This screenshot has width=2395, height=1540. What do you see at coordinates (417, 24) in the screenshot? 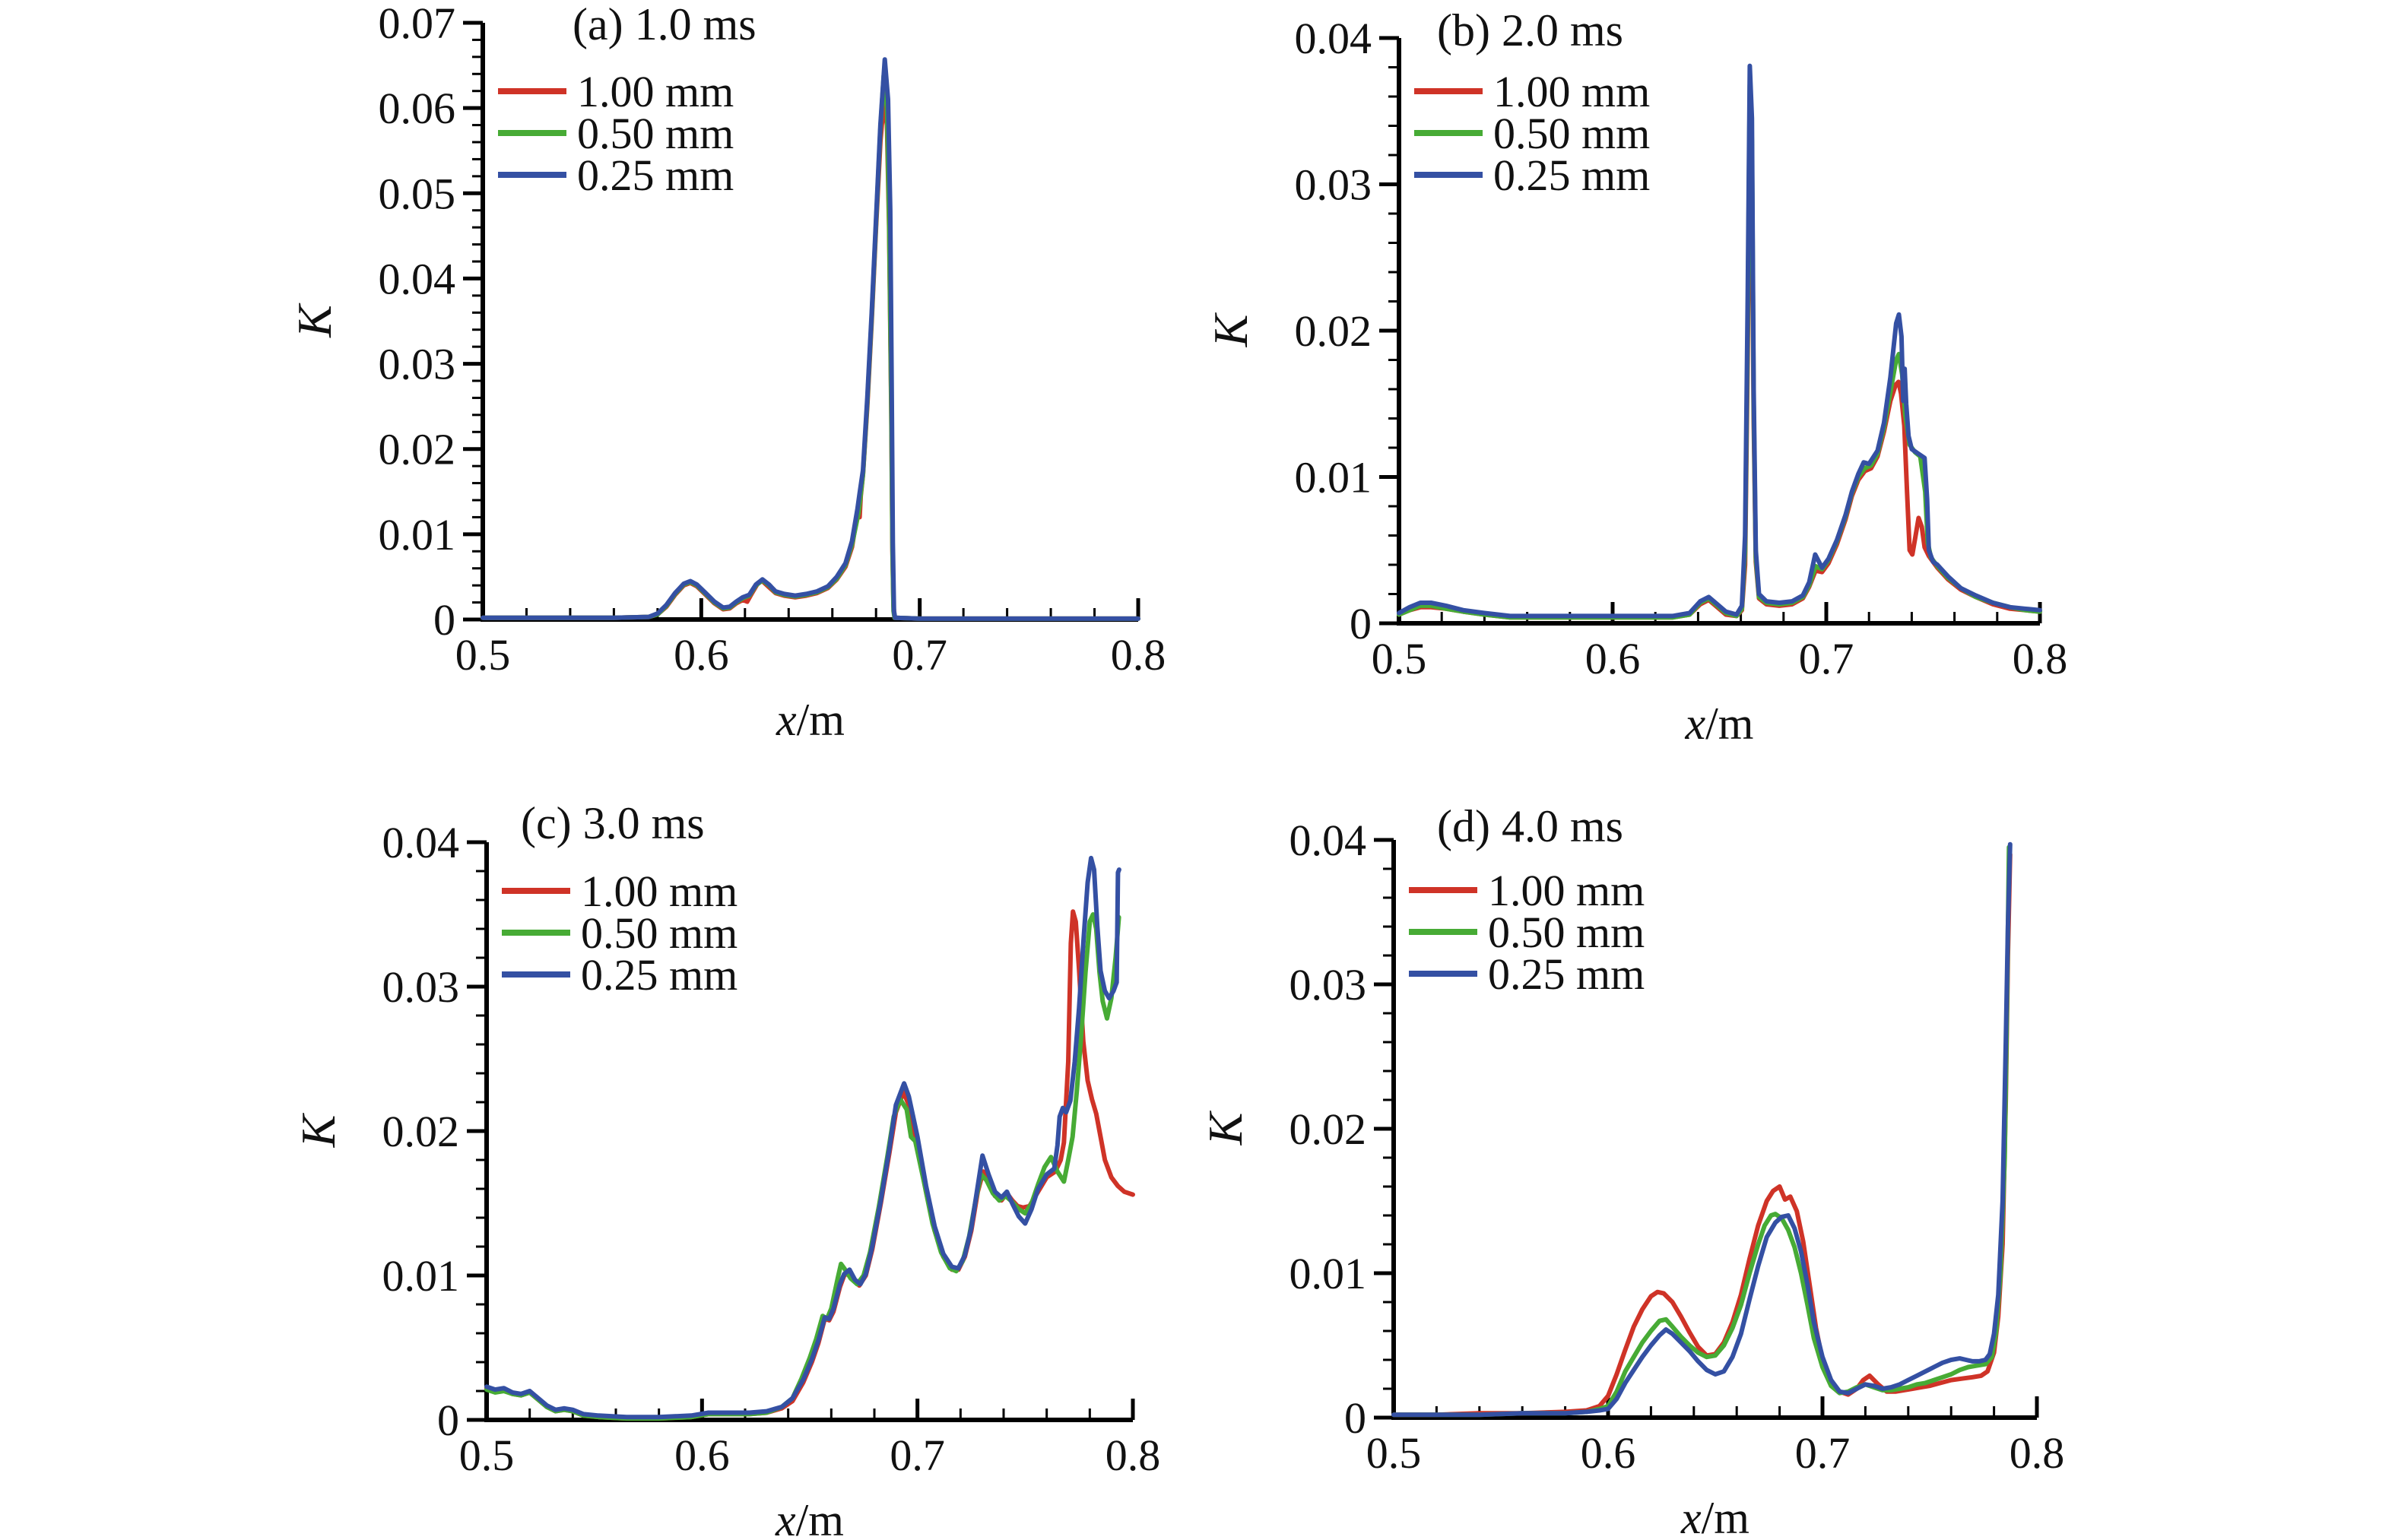
I see `y-tick-label: 0.07` at bounding box center [417, 24].